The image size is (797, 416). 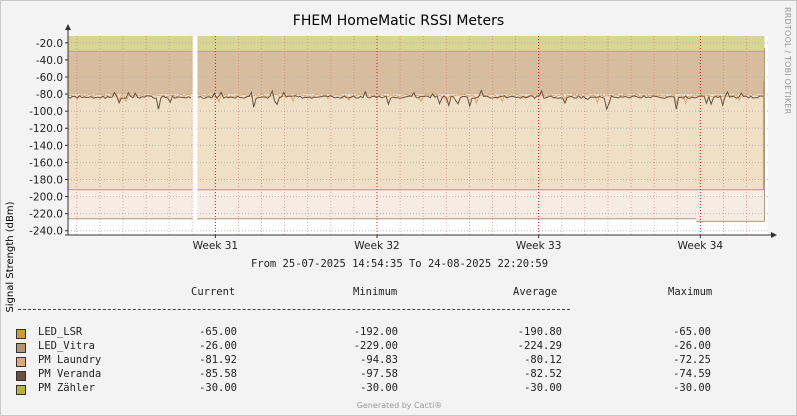 What do you see at coordinates (543, 360) in the screenshot?
I see `legend-average-value: -80.12` at bounding box center [543, 360].